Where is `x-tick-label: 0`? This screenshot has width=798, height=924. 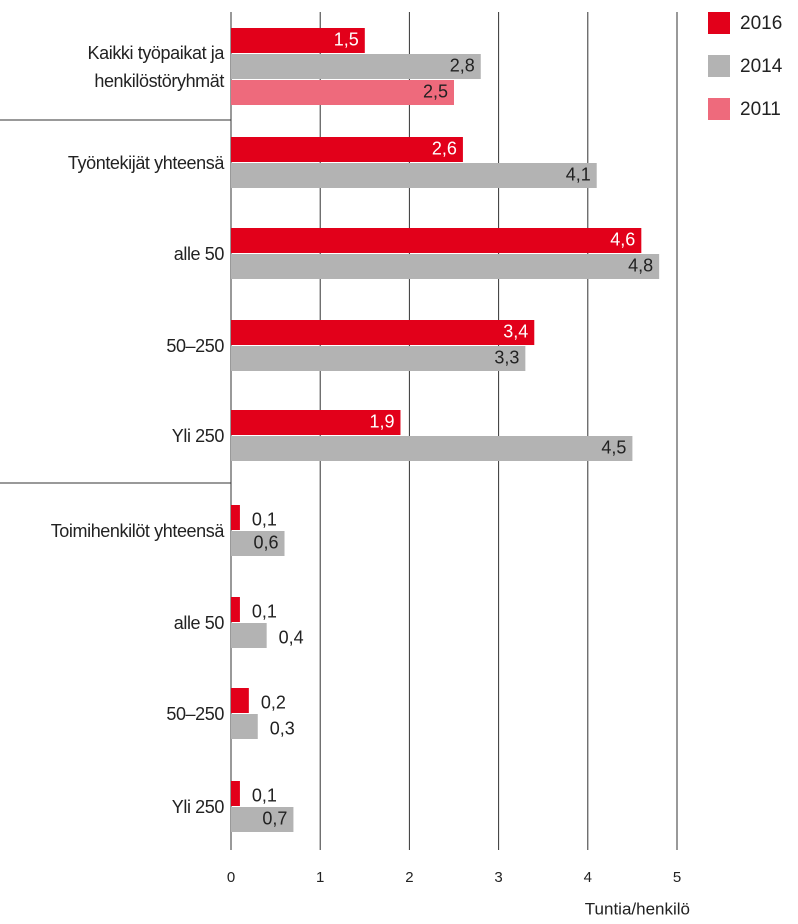 x-tick-label: 0 is located at coordinates (231, 877).